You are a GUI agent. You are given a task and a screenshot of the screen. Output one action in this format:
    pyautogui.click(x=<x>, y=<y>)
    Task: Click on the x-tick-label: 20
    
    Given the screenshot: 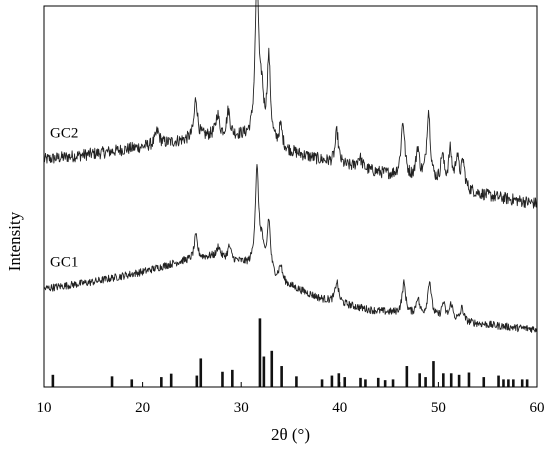 What is the action you would take?
    pyautogui.click(x=142, y=408)
    